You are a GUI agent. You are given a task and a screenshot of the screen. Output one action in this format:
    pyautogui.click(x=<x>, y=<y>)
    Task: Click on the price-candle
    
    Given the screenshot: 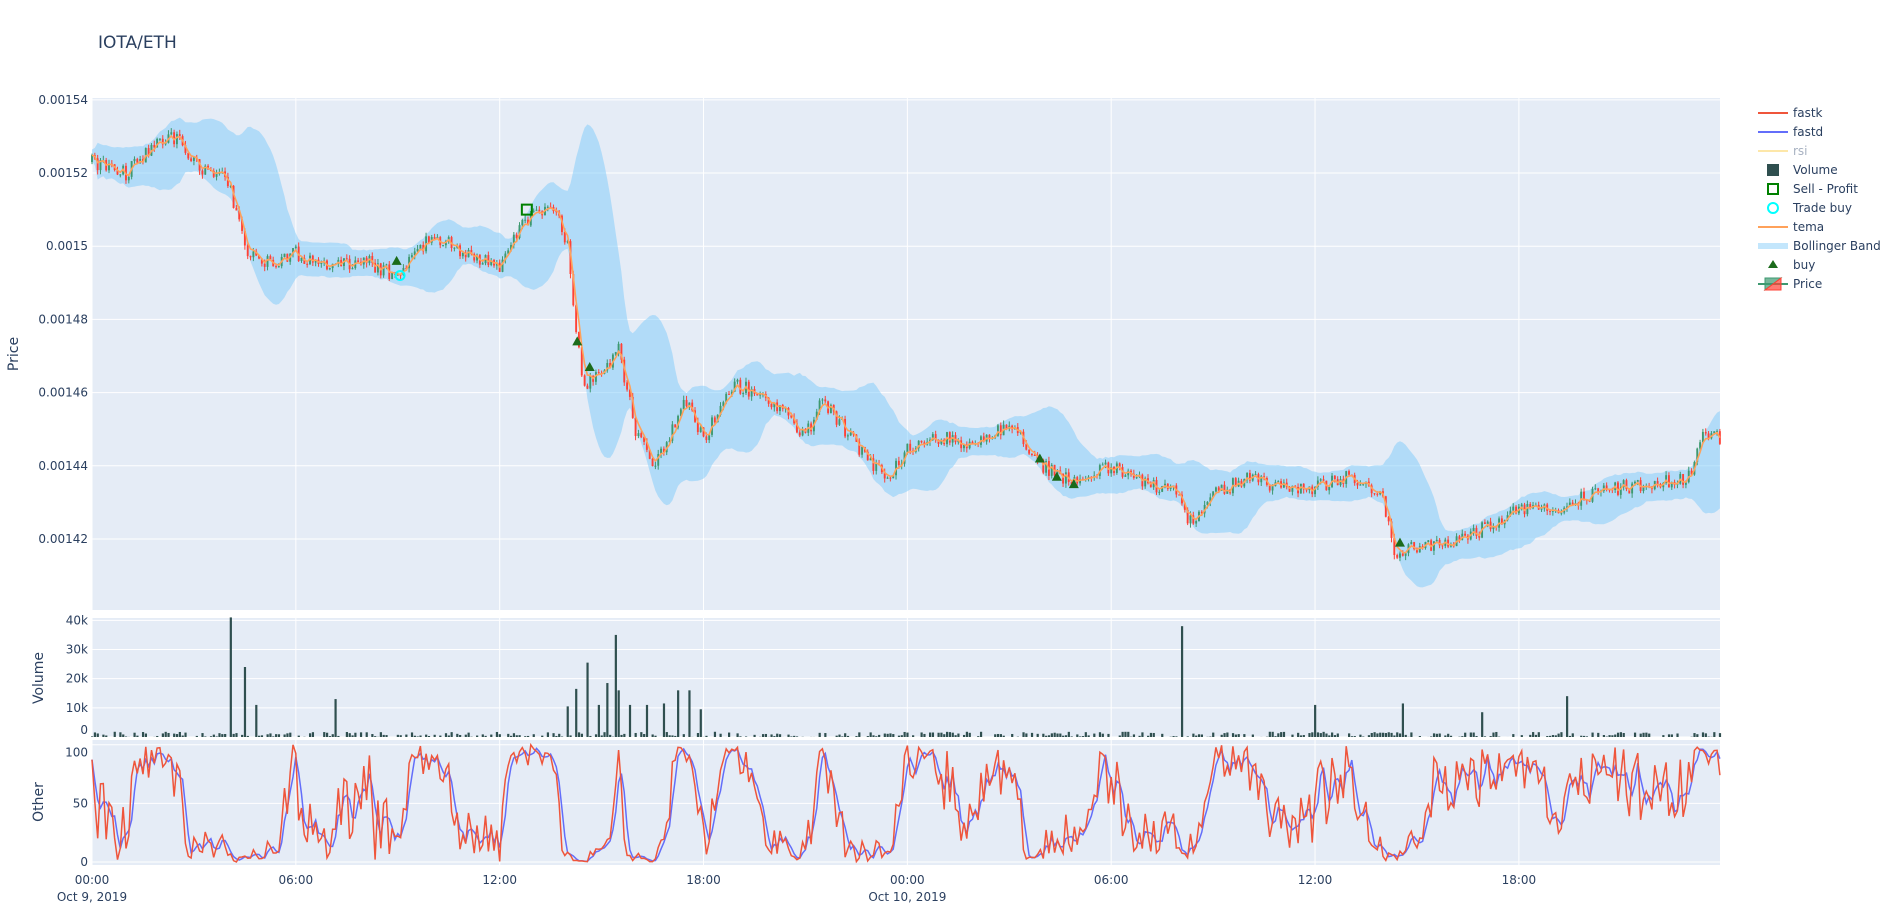 What is the action you would take?
    pyautogui.click(x=740, y=386)
    